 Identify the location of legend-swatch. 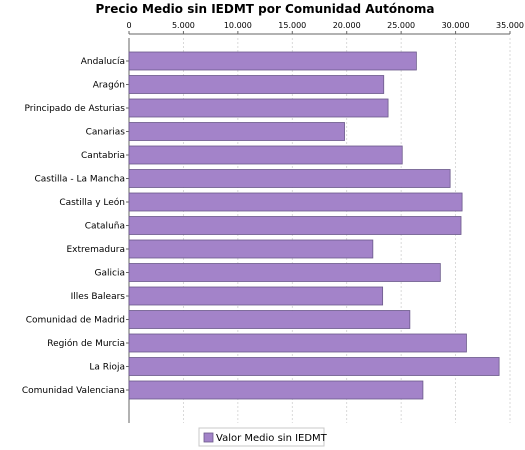
(208, 437).